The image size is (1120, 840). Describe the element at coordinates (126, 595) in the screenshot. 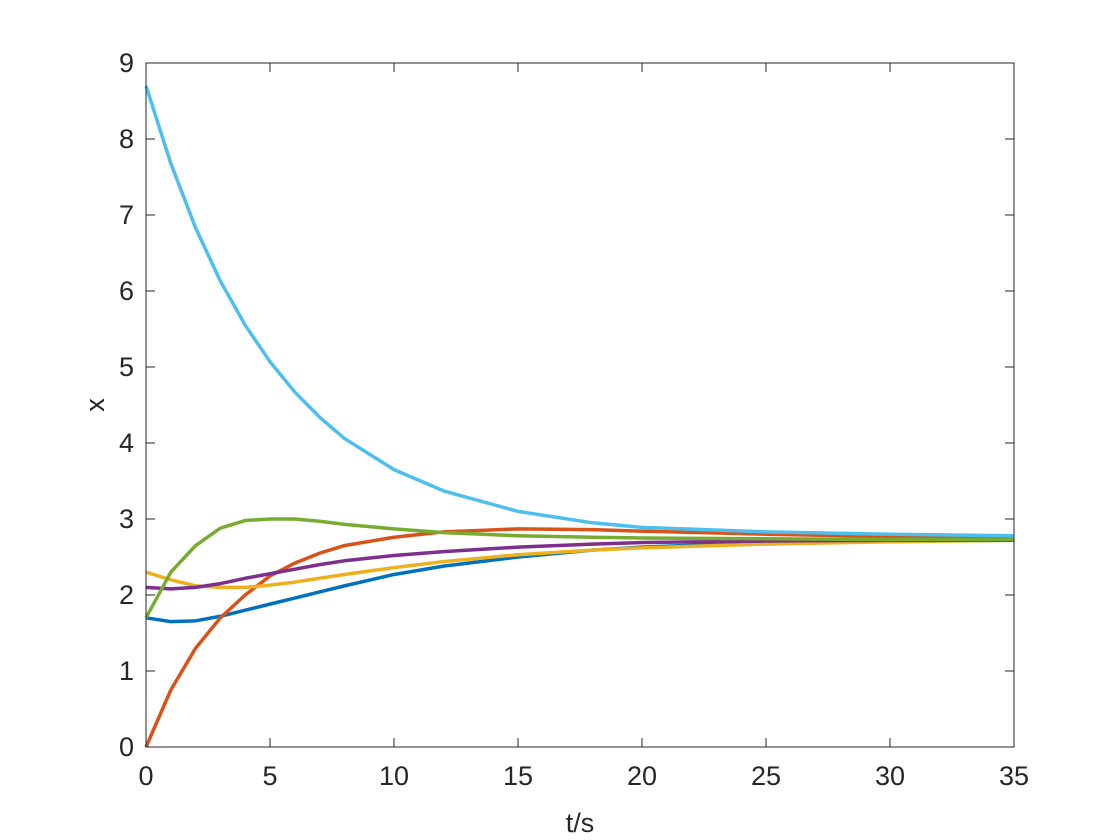

I see `y-tick-label: 2` at that location.